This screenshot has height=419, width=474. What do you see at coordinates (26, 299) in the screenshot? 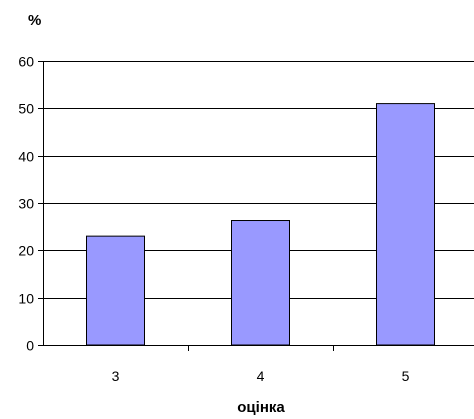
I see `y-tick-label: 10` at bounding box center [26, 299].